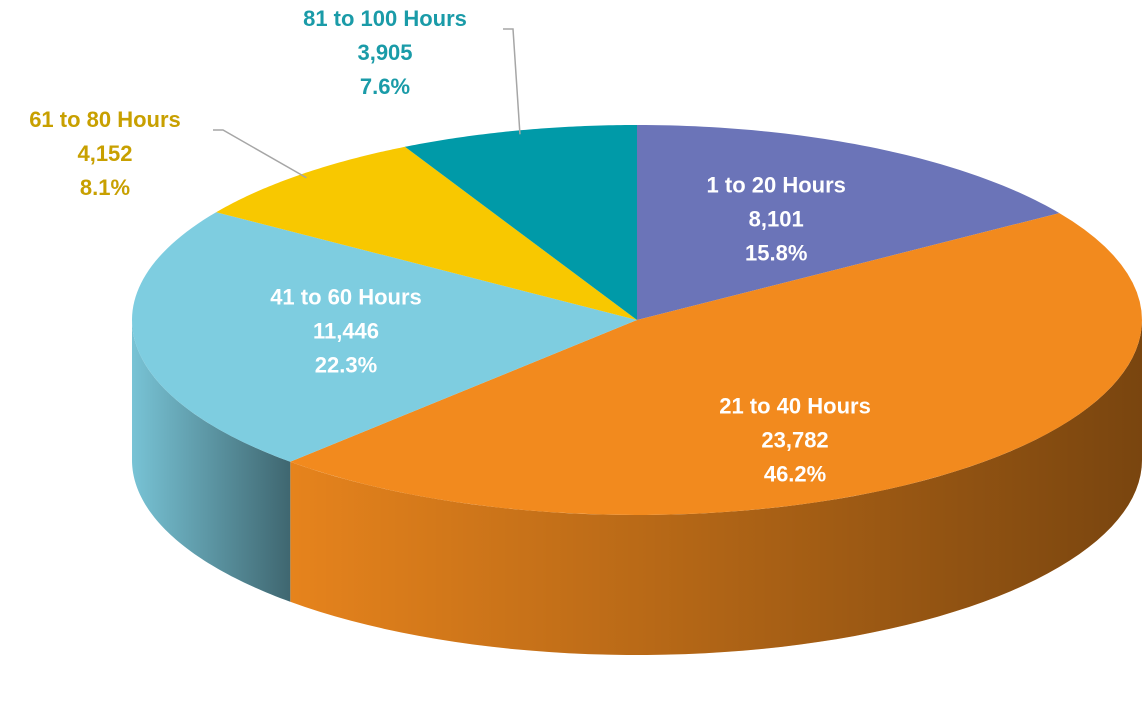 The height and width of the screenshot is (717, 1142). What do you see at coordinates (211, 461) in the screenshot?
I see `slice-side-shade` at bounding box center [211, 461].